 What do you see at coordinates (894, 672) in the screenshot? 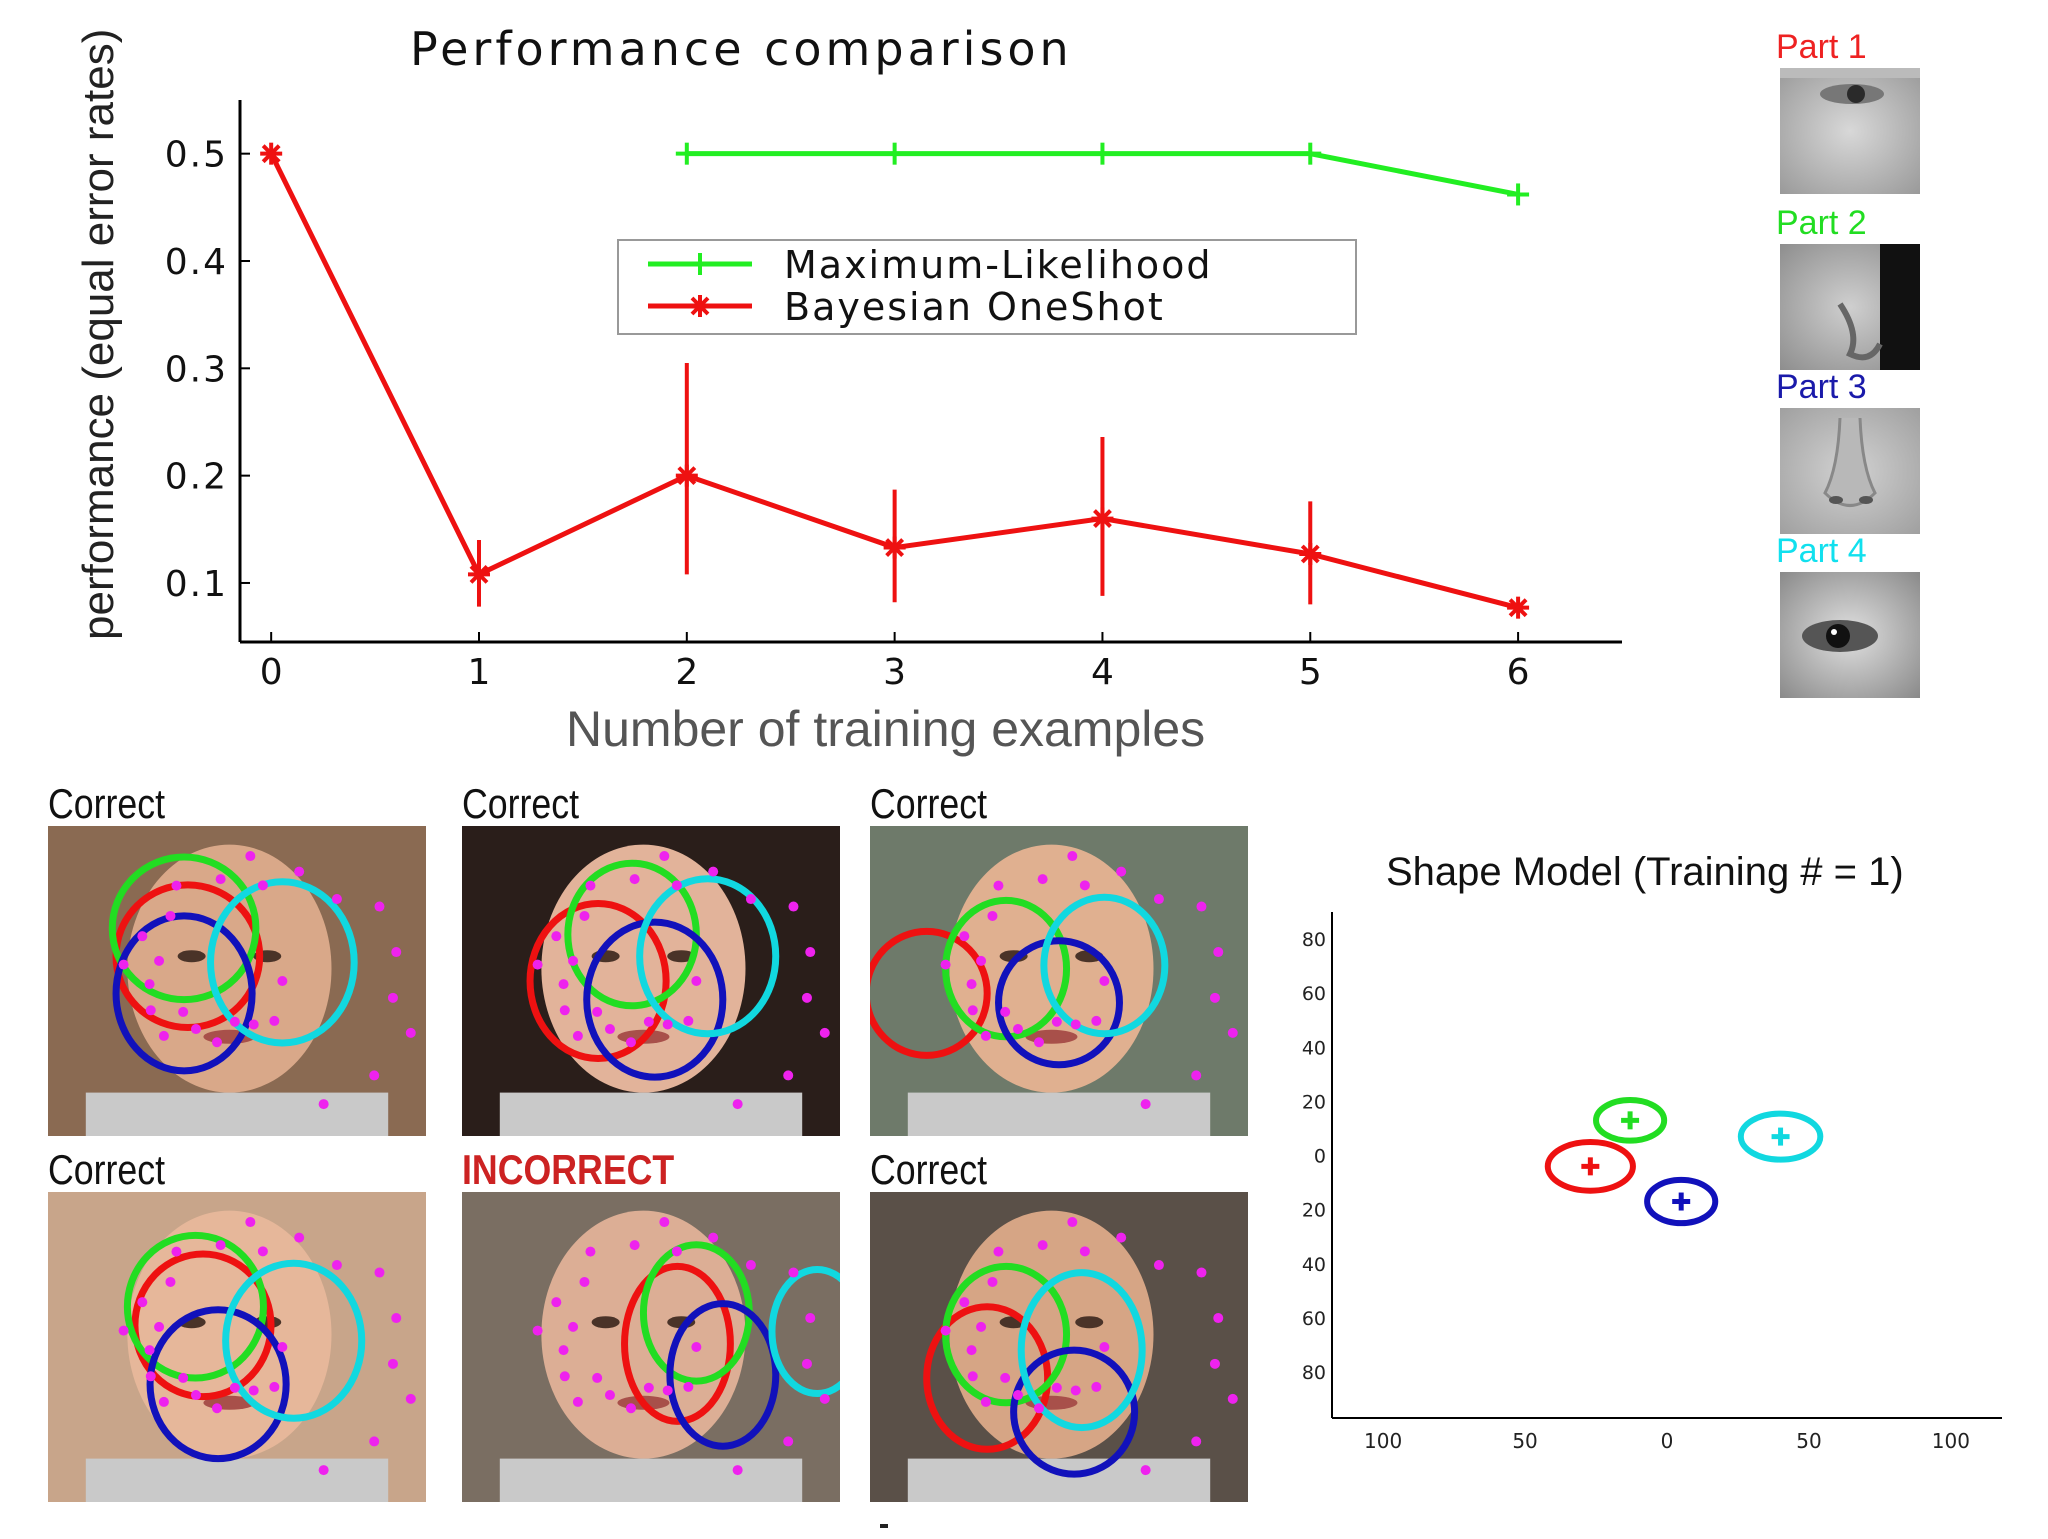
I see `x-tick-label: 3` at bounding box center [894, 672].